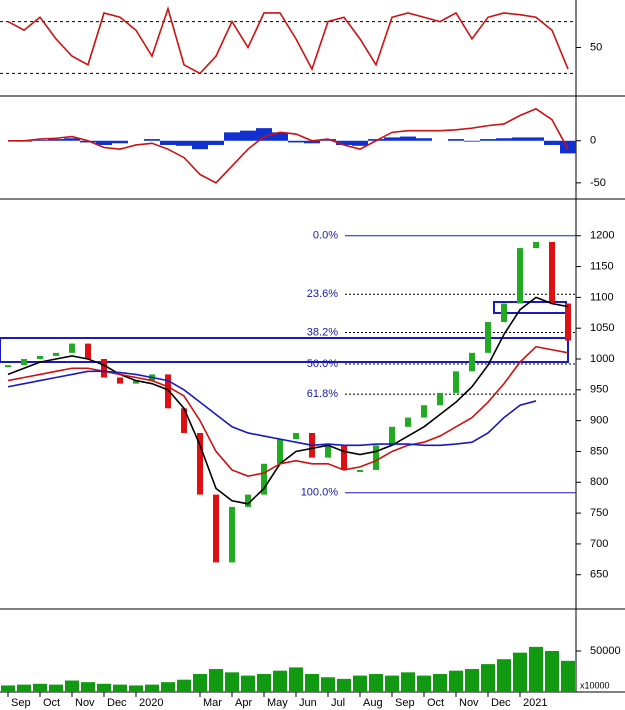 Image resolution: width=625 pixels, height=710 pixels. What do you see at coordinates (599, 575) in the screenshot?
I see `y-tick-label: 650` at bounding box center [599, 575].